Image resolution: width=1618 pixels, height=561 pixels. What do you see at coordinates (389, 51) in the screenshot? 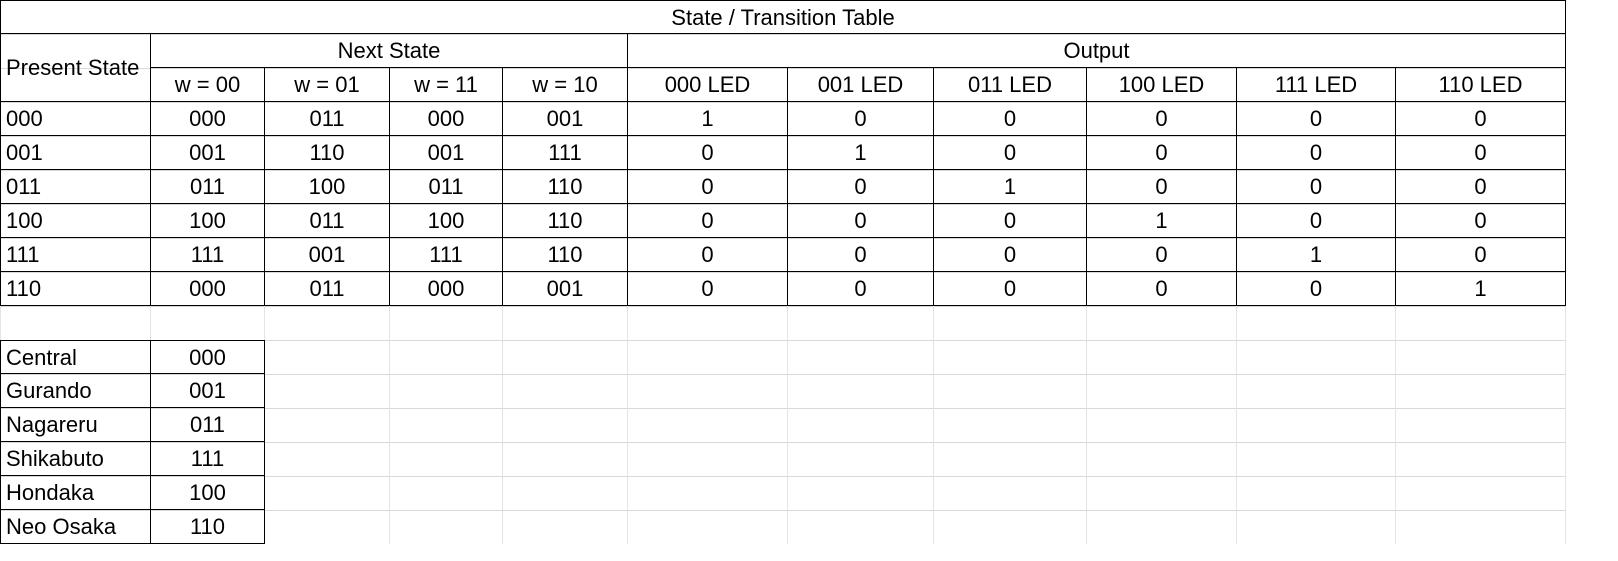
I see `next-state-header: Next State` at bounding box center [389, 51].